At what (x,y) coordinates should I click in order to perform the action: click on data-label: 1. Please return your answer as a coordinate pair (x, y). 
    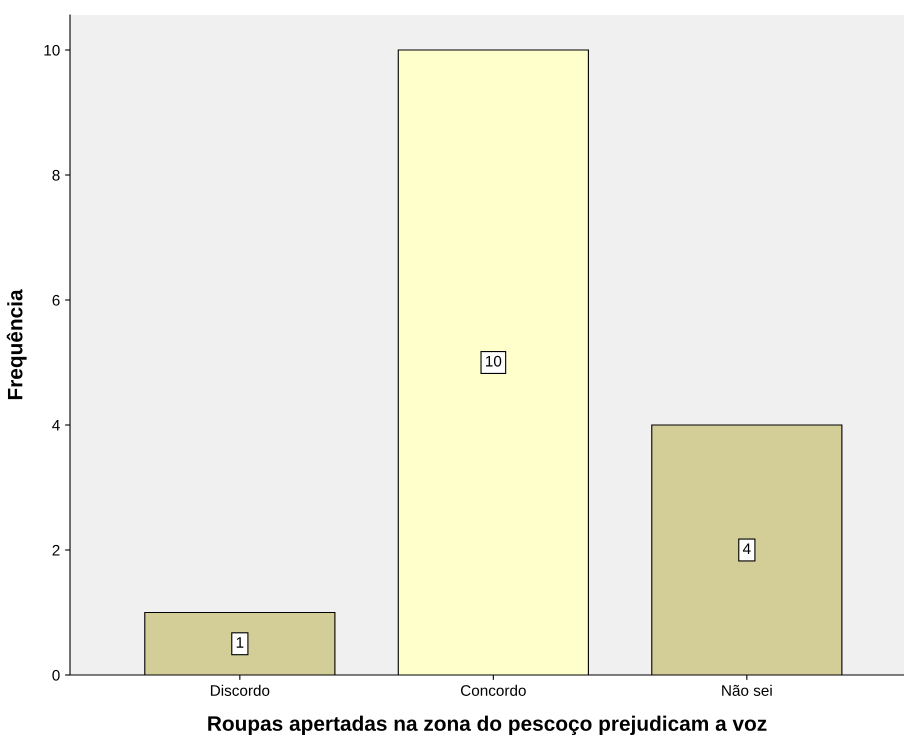
    Looking at the image, I should click on (240, 642).